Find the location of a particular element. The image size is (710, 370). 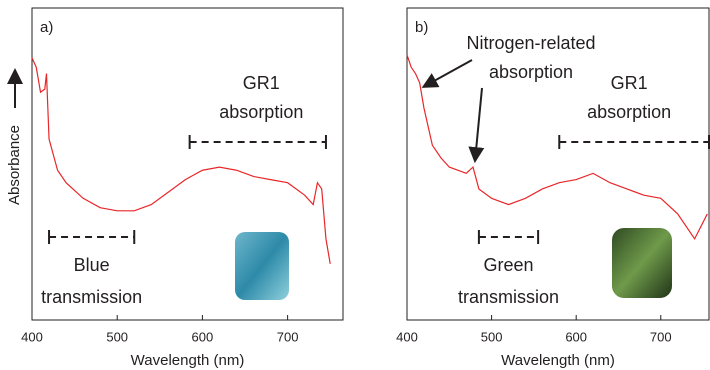

callout-text: Nitrogen-related is located at coordinates (530, 43).